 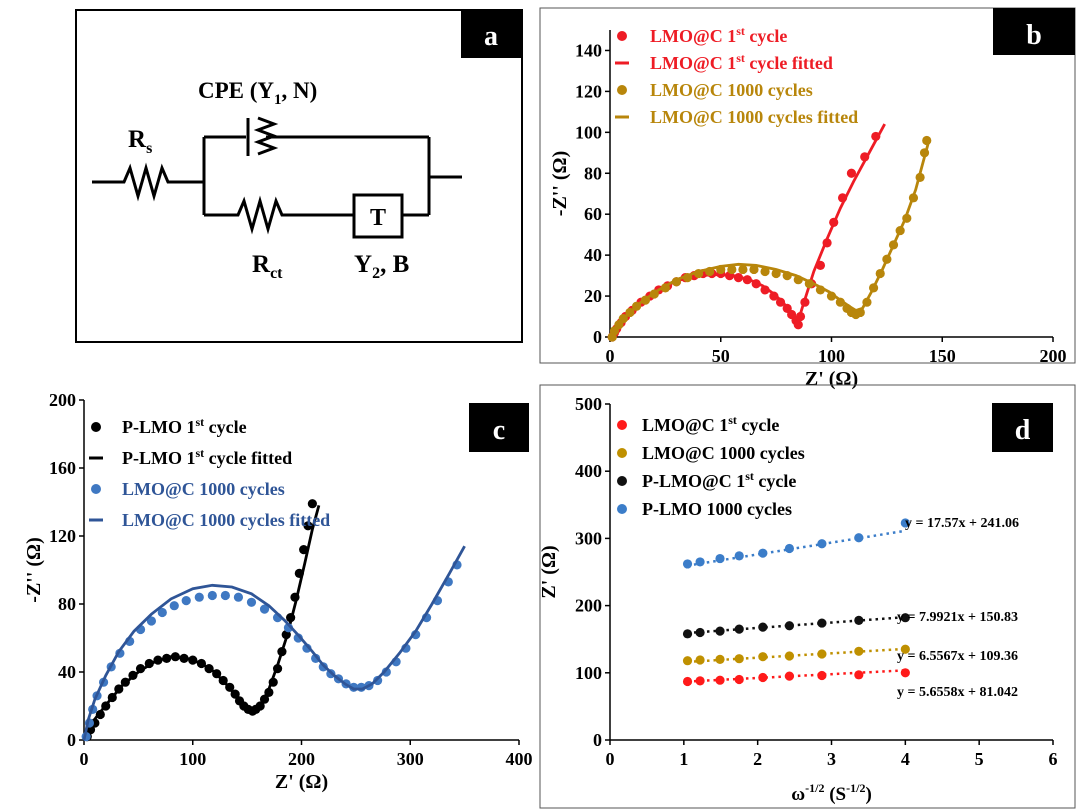 What do you see at coordinates (683, 759) in the screenshot?
I see `x-tick-label: 1` at bounding box center [683, 759].